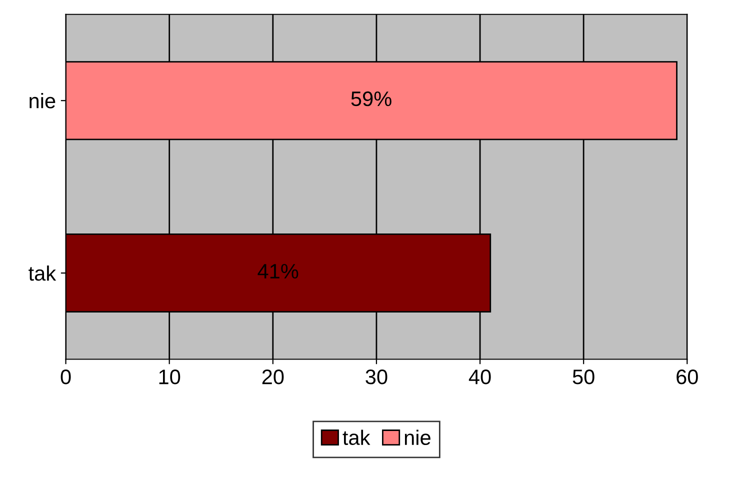  I want to click on data-label: 41%, so click(278, 271).